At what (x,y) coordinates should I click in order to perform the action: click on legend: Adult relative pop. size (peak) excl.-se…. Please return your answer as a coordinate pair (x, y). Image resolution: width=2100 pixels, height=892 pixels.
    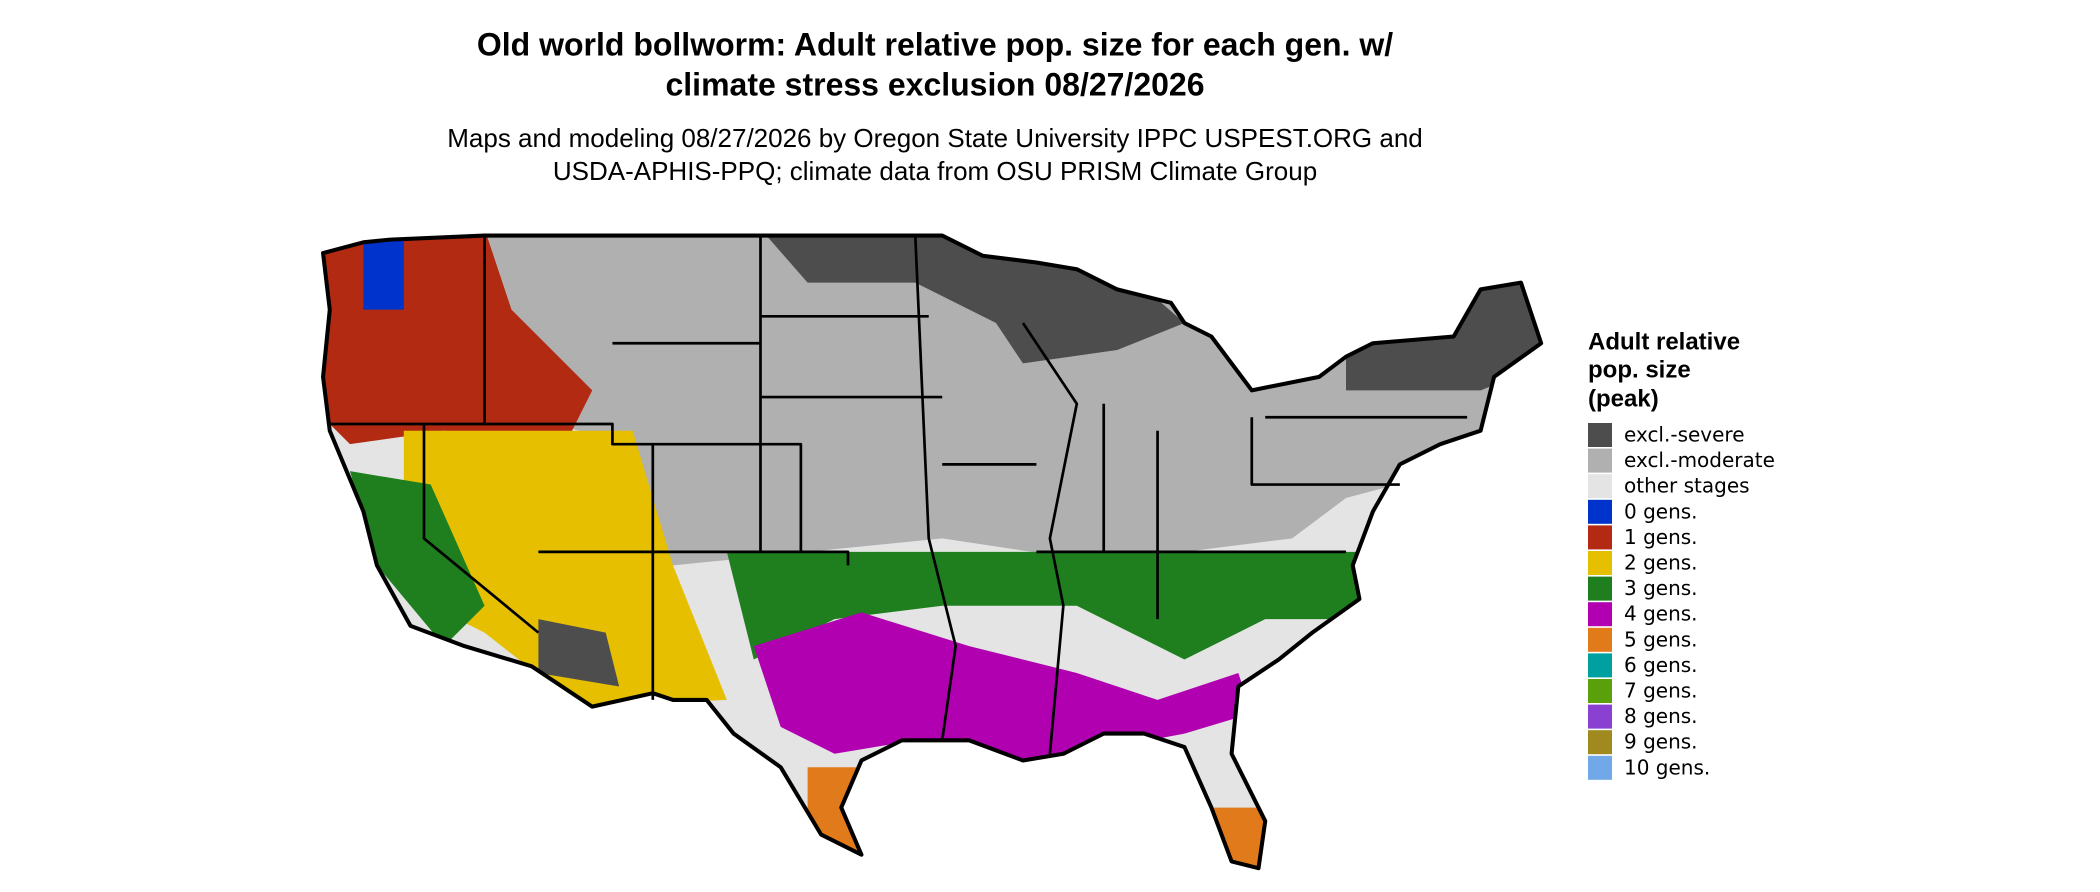
    Looking at the image, I should click on (1681, 554).